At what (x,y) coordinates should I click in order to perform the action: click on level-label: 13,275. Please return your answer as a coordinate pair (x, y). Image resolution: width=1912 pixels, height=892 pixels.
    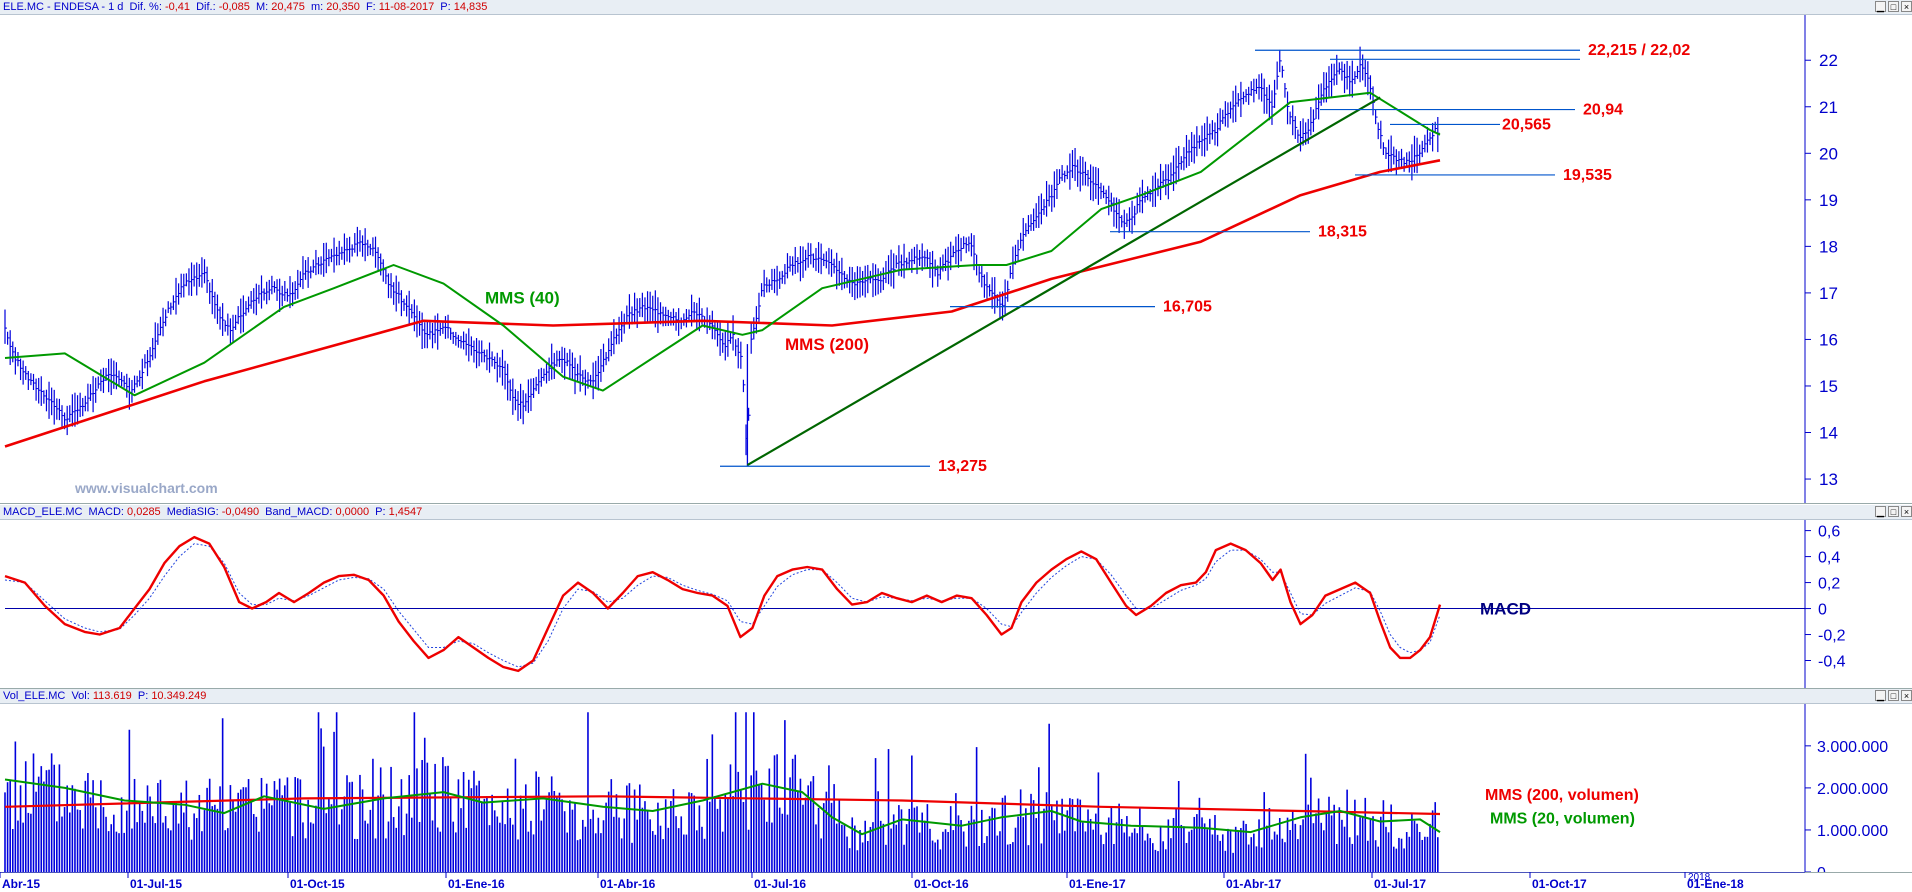
    Looking at the image, I should click on (962, 466).